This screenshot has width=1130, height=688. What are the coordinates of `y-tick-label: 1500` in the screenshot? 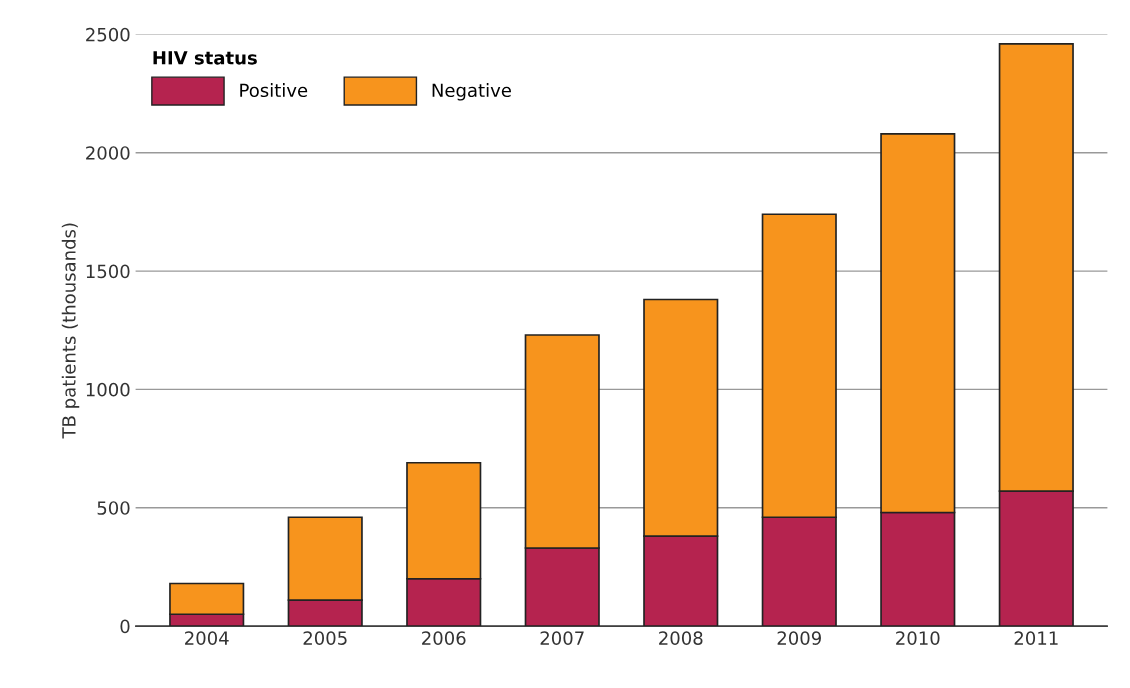 It's located at (108, 271).